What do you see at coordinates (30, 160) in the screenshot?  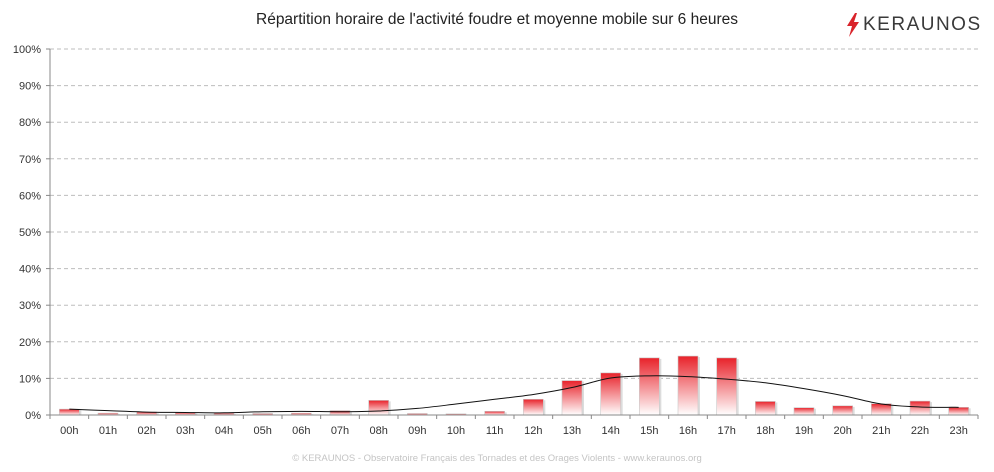 I see `y-tick-label: 70%` at bounding box center [30, 160].